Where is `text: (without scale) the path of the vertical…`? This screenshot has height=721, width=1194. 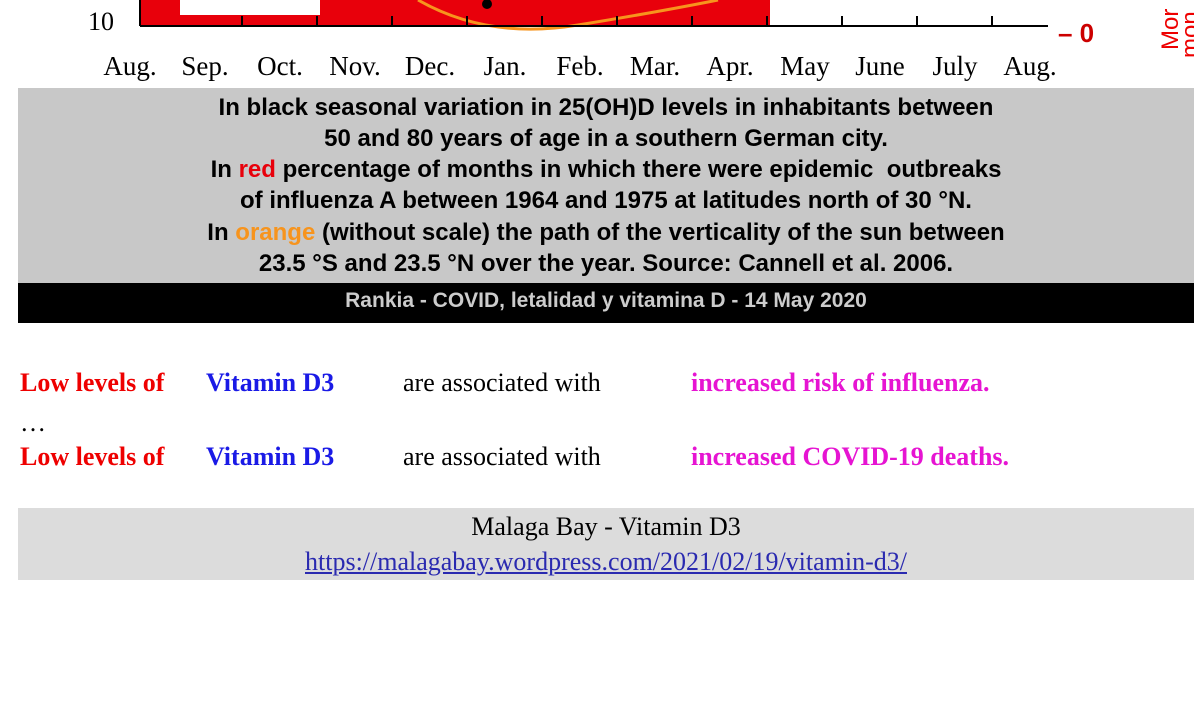 text: (without scale) the path of the vertical… is located at coordinates (660, 232).